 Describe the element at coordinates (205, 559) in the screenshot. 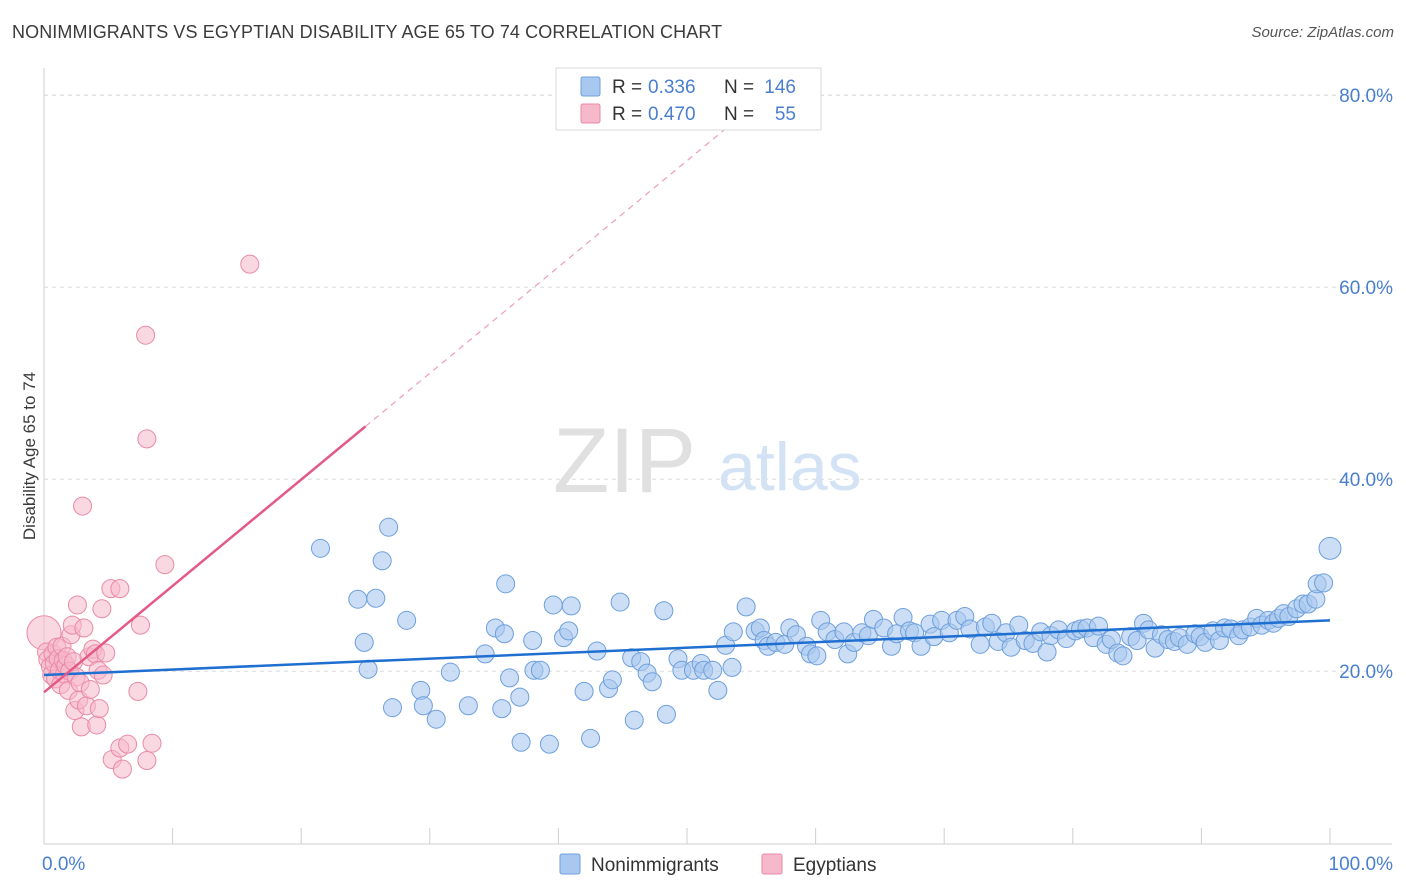

I see `egyptians-trend-line` at that location.